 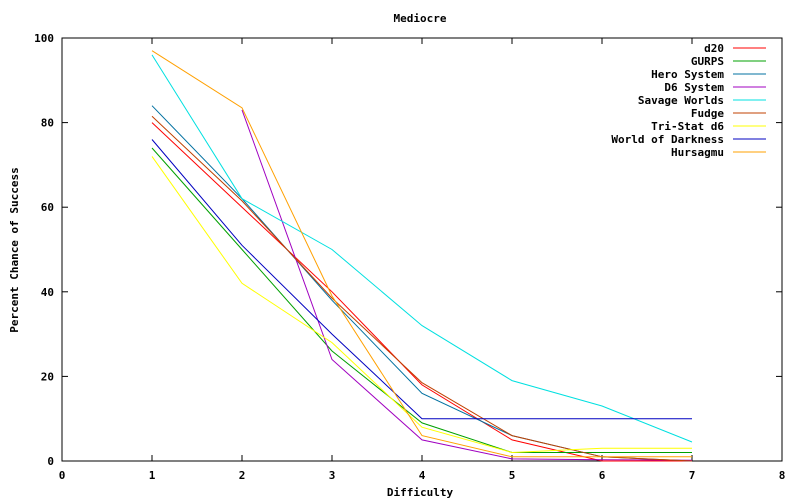 I want to click on x-tick-label: 4, so click(x=422, y=475).